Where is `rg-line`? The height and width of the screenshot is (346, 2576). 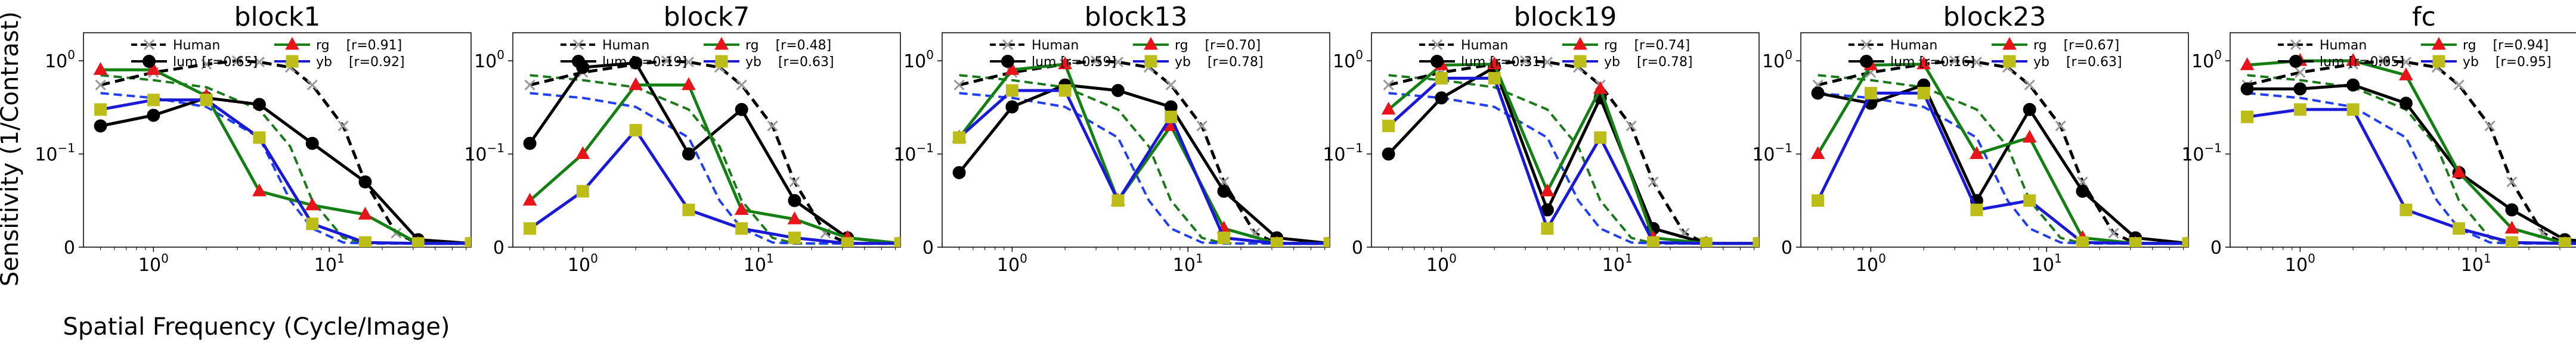
rg-line is located at coordinates (1144, 154).